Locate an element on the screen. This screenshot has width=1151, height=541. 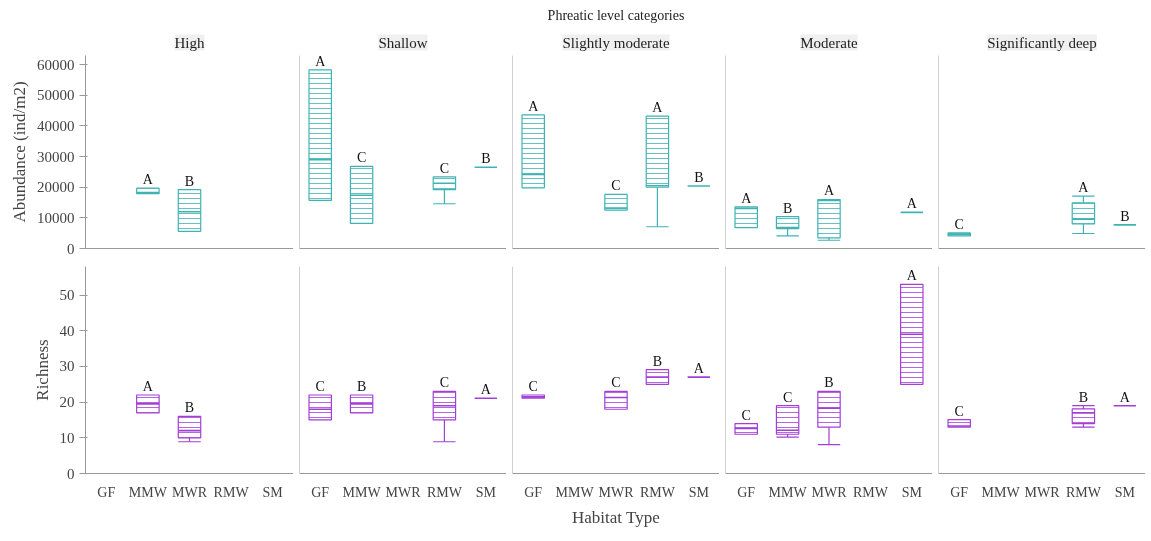
chart-title: Shallow is located at coordinates (403, 42).